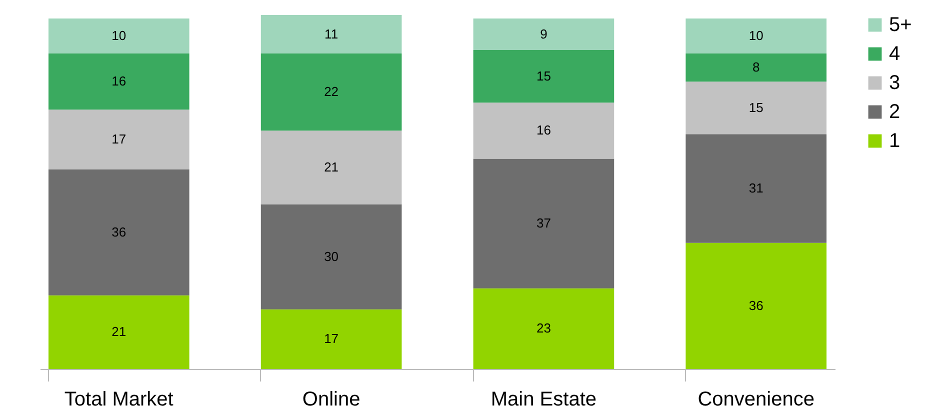 The width and height of the screenshot is (948, 414). I want to click on legend-label: 2, so click(894, 112).